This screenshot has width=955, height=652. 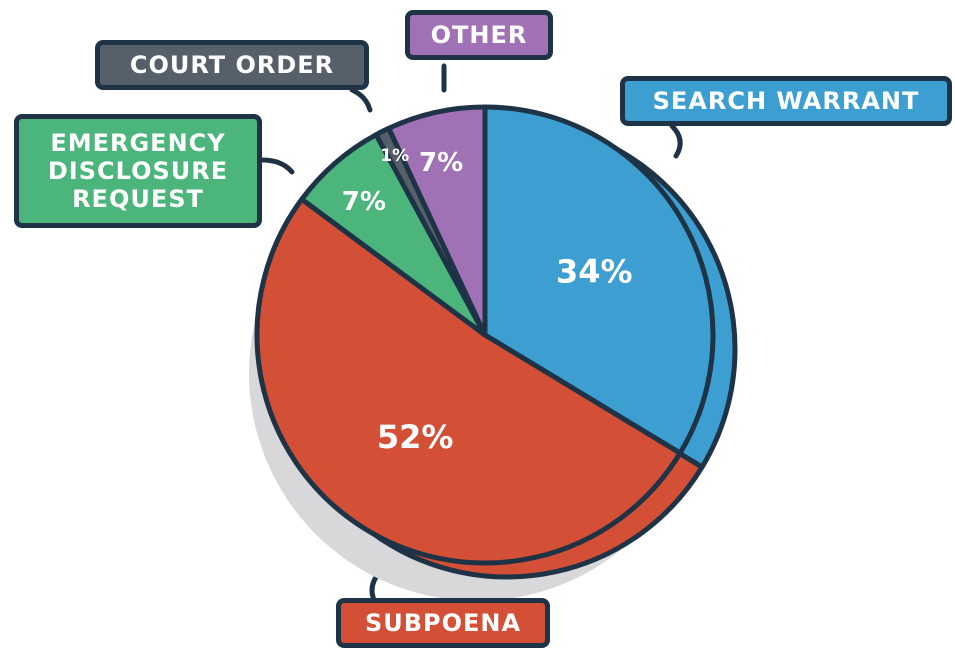 I want to click on category-label: SEARCH WARRANT, so click(x=786, y=101).